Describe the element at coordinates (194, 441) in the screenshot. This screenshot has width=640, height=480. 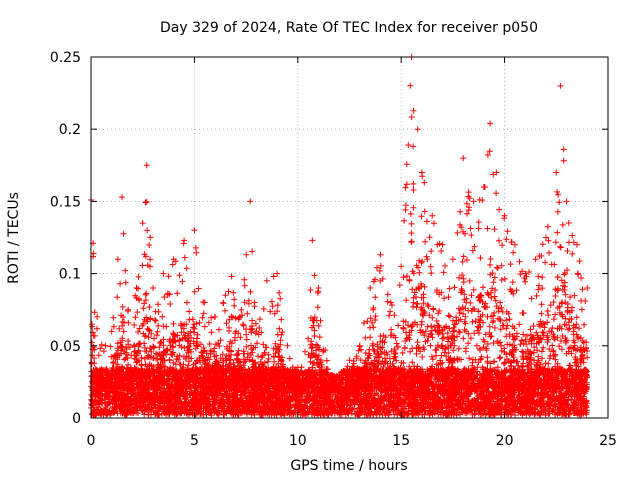
I see `x-tick-label: 5` at that location.